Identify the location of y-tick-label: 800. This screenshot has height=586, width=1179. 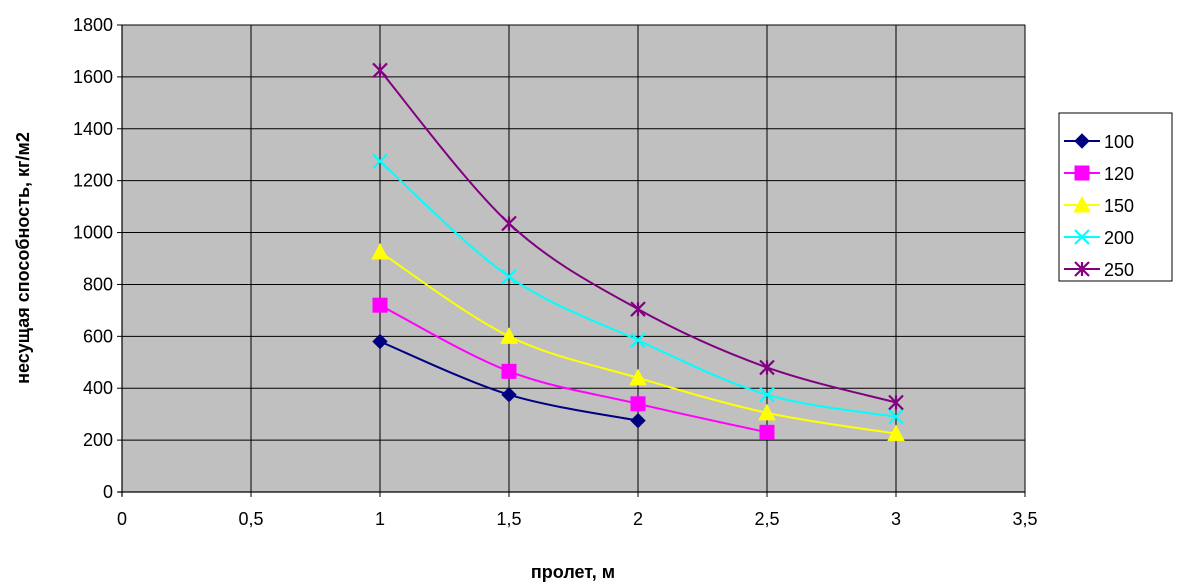
(98, 284).